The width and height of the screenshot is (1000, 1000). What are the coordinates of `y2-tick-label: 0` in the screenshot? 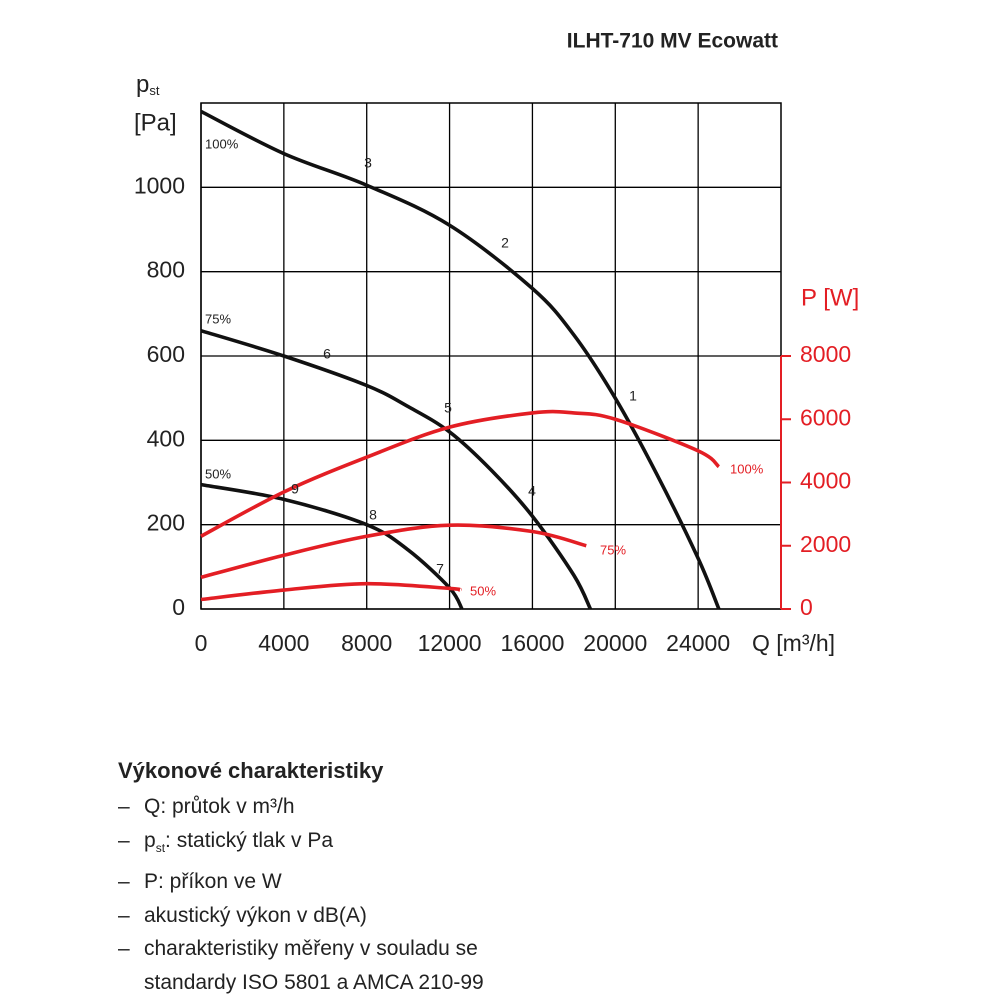 It's located at (806, 607).